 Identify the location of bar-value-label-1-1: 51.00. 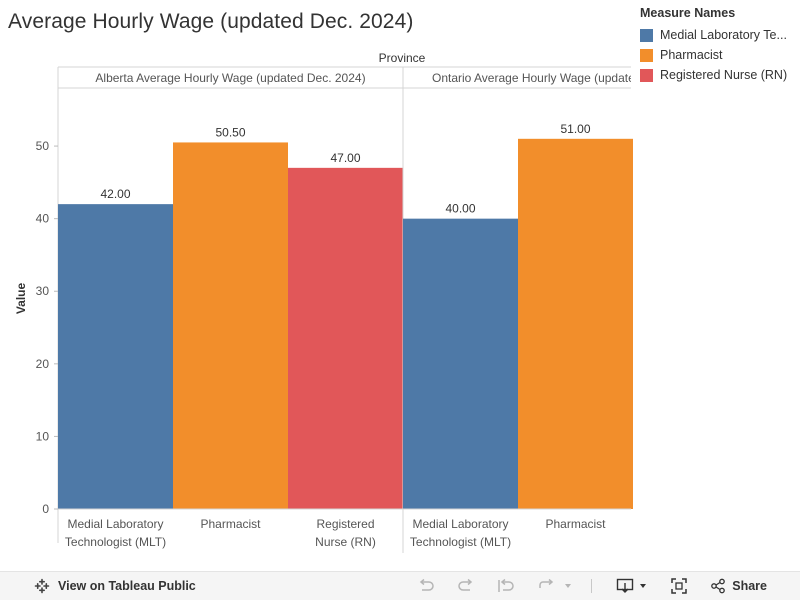
(575, 129).